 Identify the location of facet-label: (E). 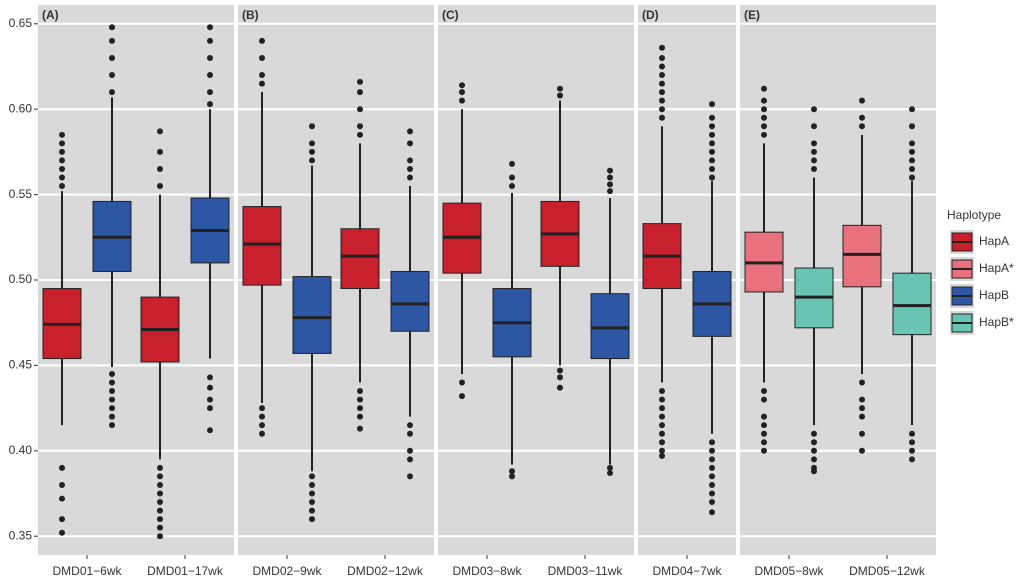
(752, 15).